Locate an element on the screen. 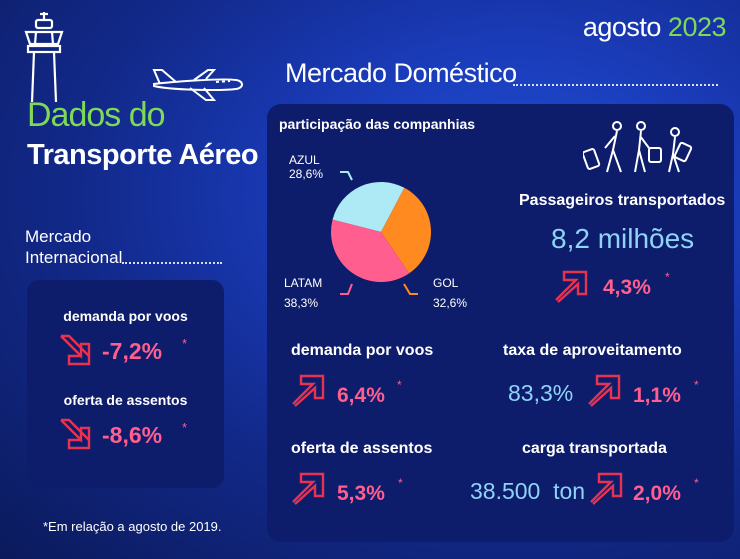 The image size is (740, 559). seats-asterisk: * is located at coordinates (400, 483).